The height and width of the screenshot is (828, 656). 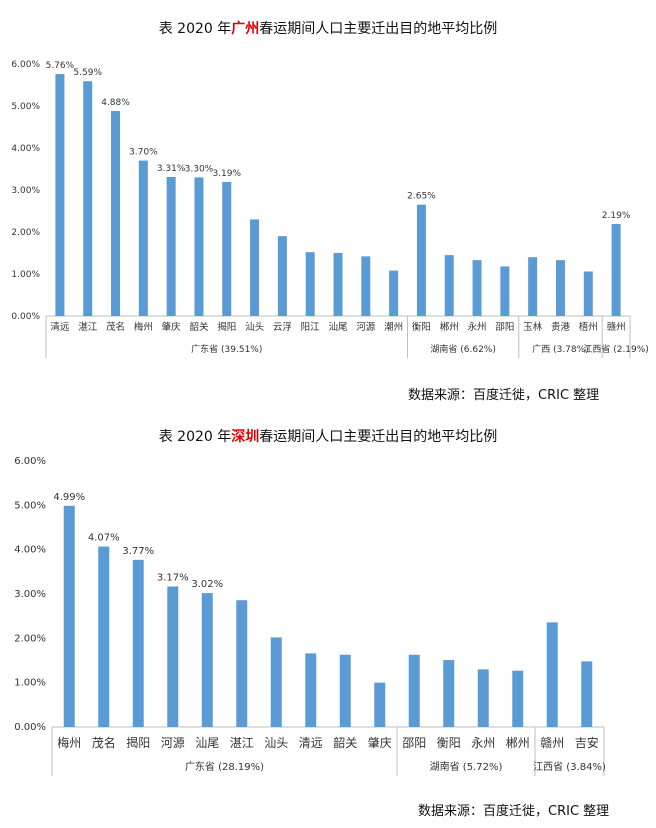 I want to click on y-tick-label: 3.00%, so click(x=30, y=594).